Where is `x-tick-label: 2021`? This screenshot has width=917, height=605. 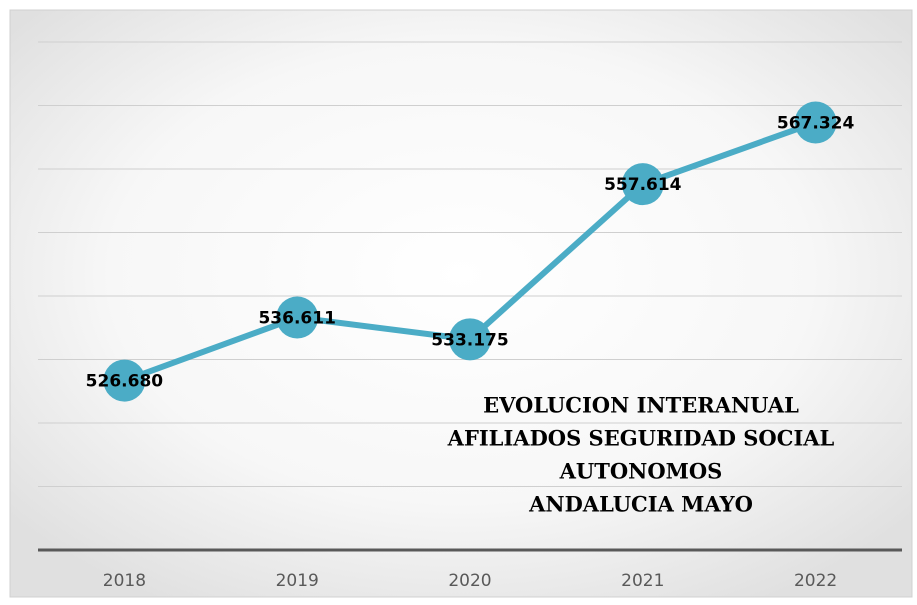
x-tick-label: 2021 is located at coordinates (642, 581).